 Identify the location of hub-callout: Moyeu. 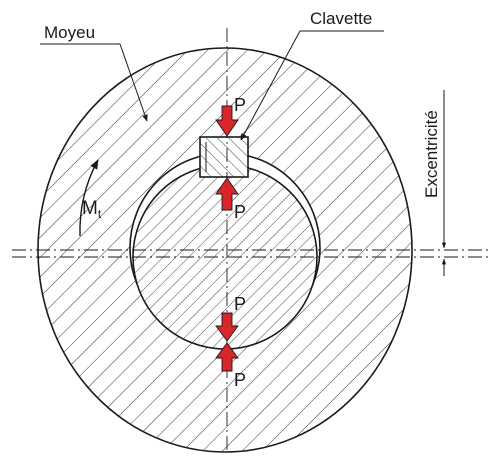
(94, 72).